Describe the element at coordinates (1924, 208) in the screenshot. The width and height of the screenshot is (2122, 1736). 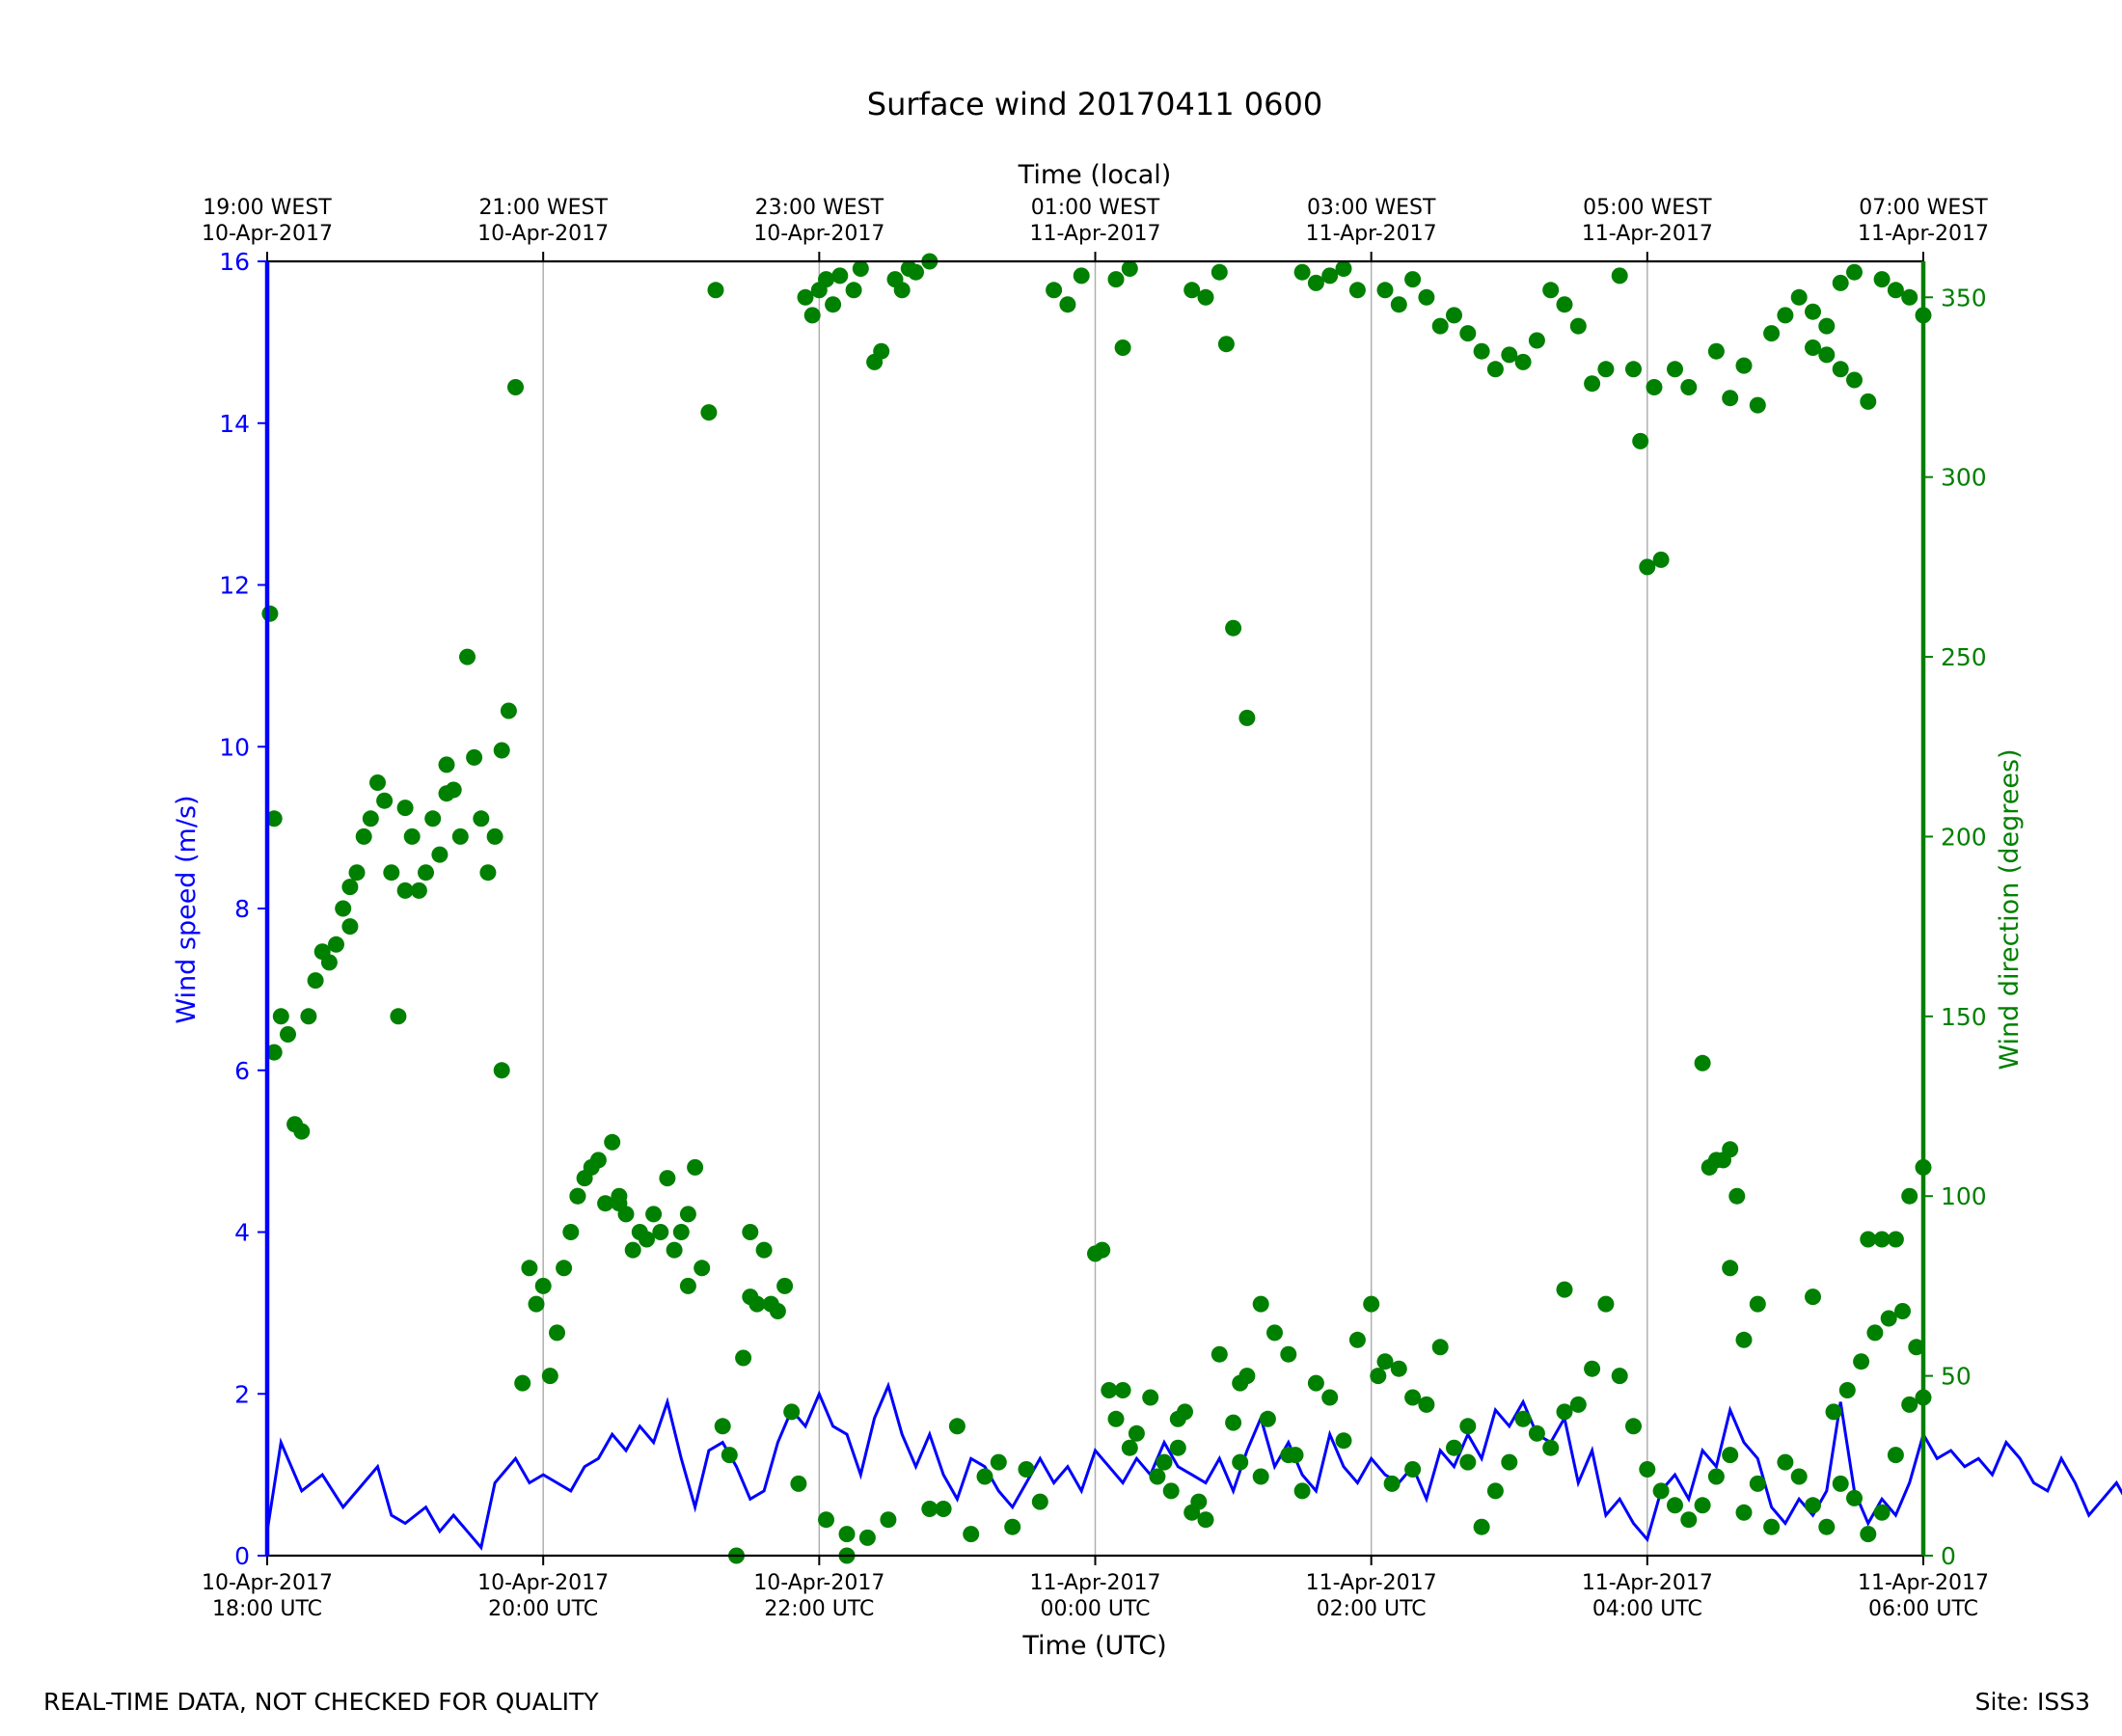
I see `top-tick-label-time: 07:00 WEST` at that location.